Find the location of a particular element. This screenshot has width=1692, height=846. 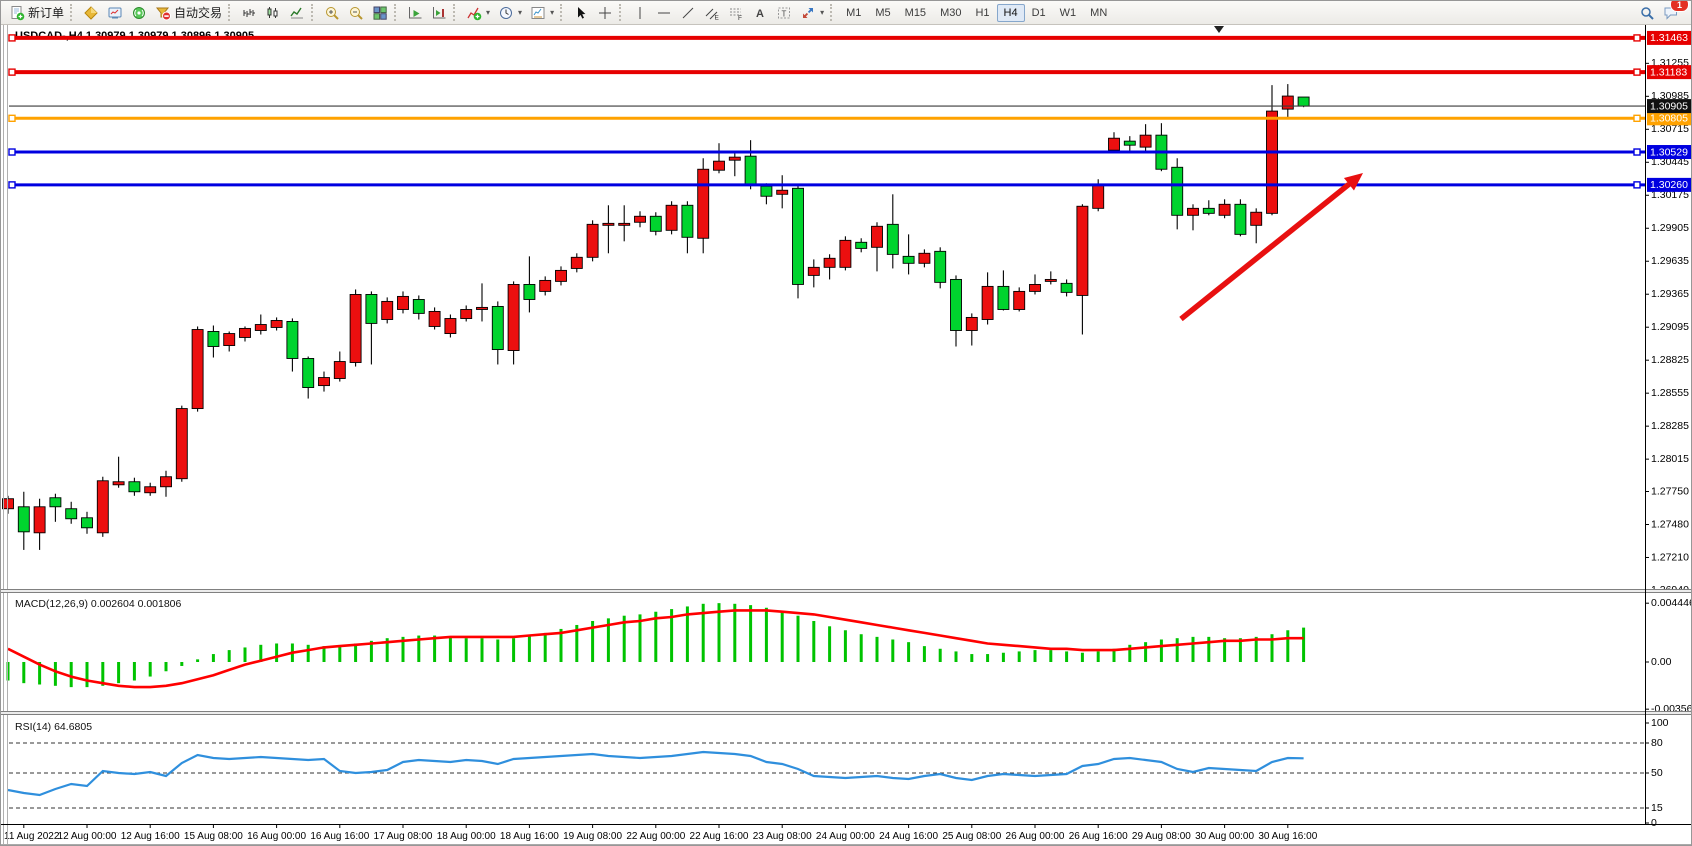

timeframe-button-M5: M5 is located at coordinates (883, 12).